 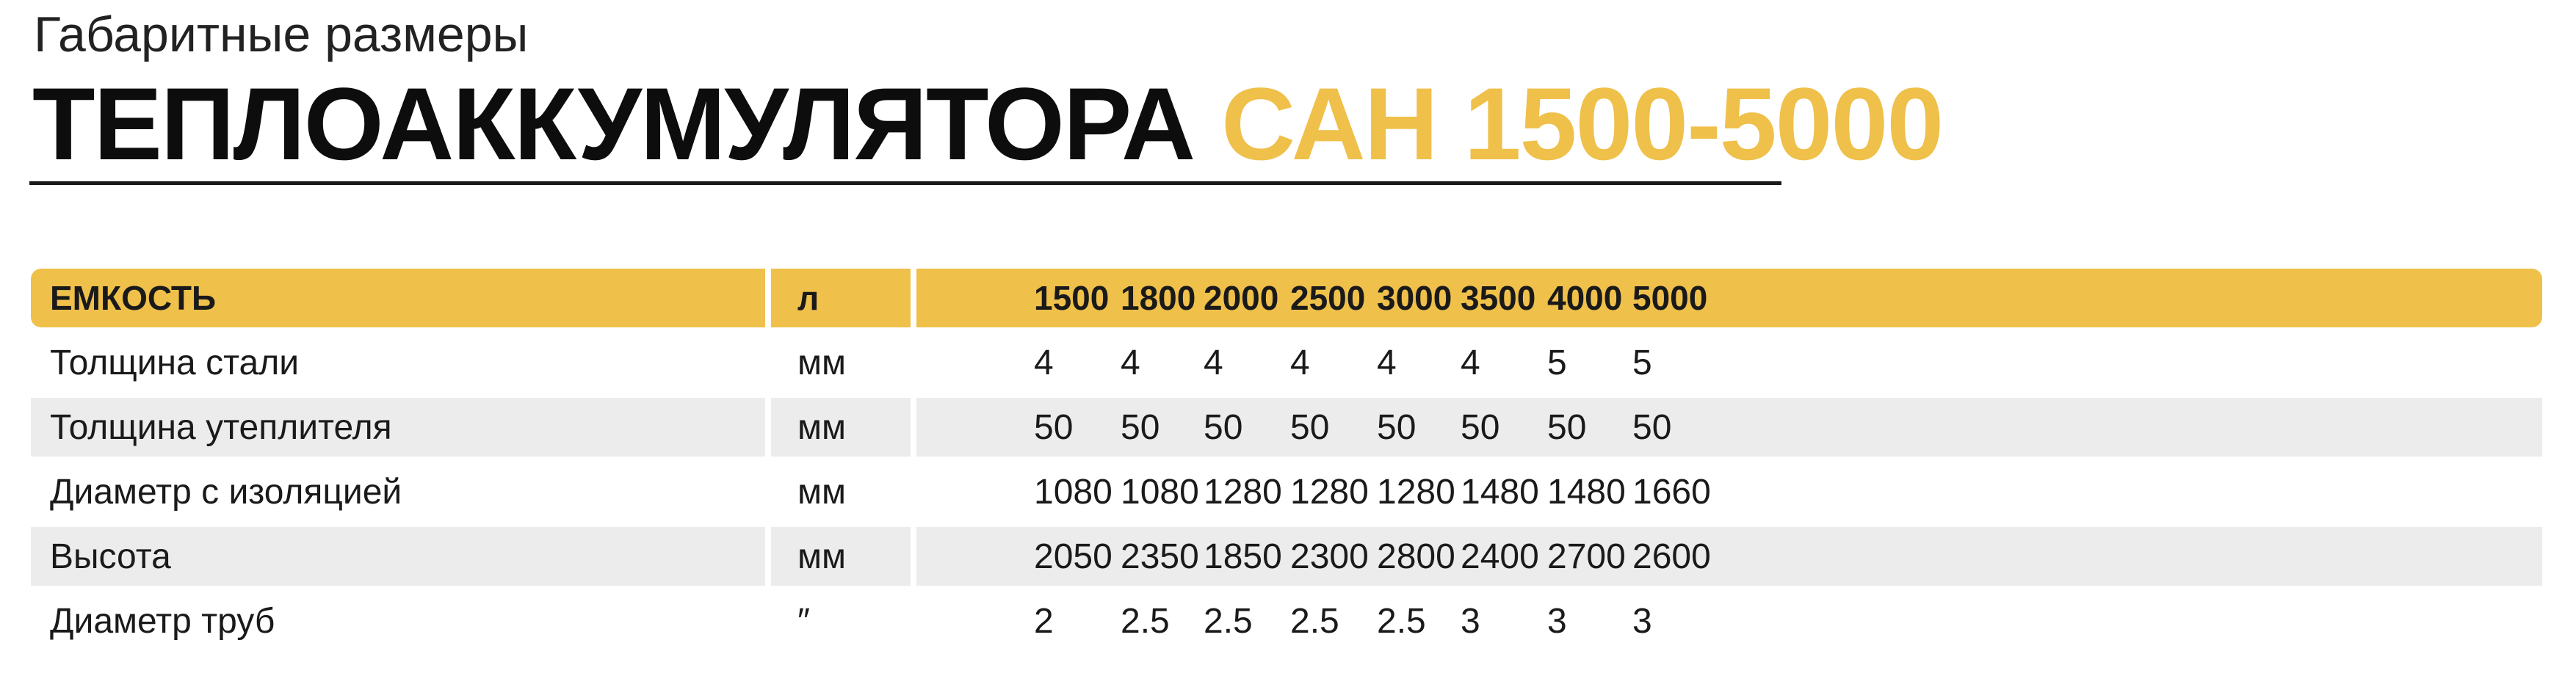 What do you see at coordinates (1500, 556) in the screenshot?
I see `value-cell: 2400` at bounding box center [1500, 556].